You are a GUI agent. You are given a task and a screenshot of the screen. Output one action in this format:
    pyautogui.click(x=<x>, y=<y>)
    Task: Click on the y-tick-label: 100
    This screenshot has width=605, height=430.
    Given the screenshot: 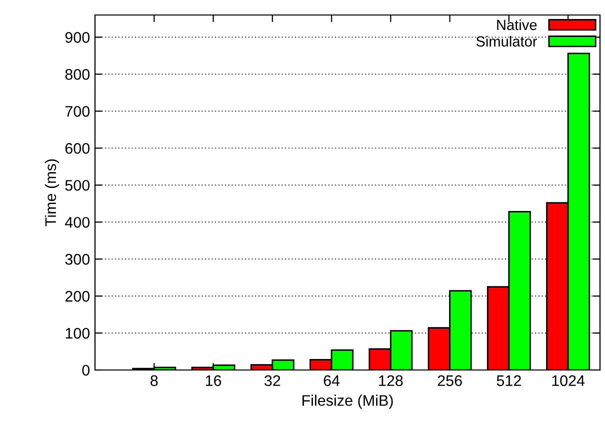 What is the action you would take?
    pyautogui.click(x=78, y=333)
    